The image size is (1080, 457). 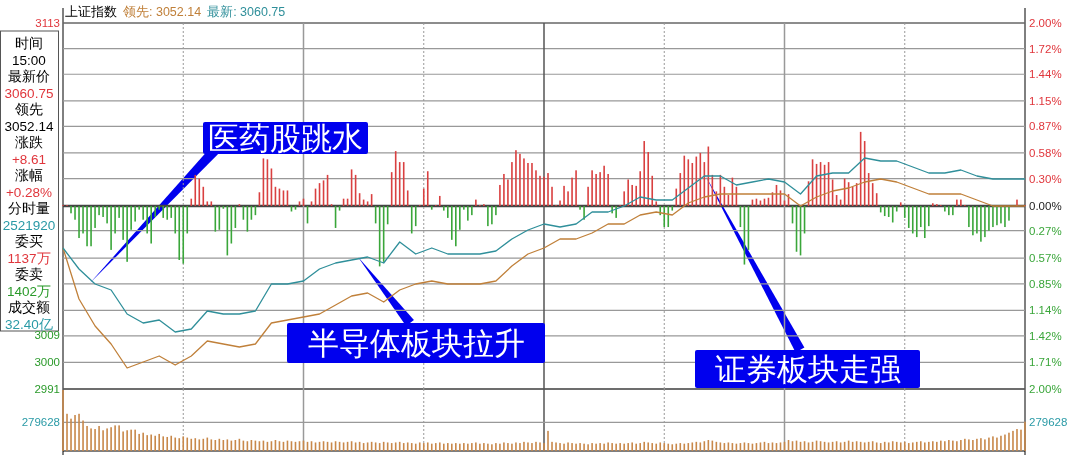 I want to click on y-tick-label: 0.27%, so click(x=1045, y=230).